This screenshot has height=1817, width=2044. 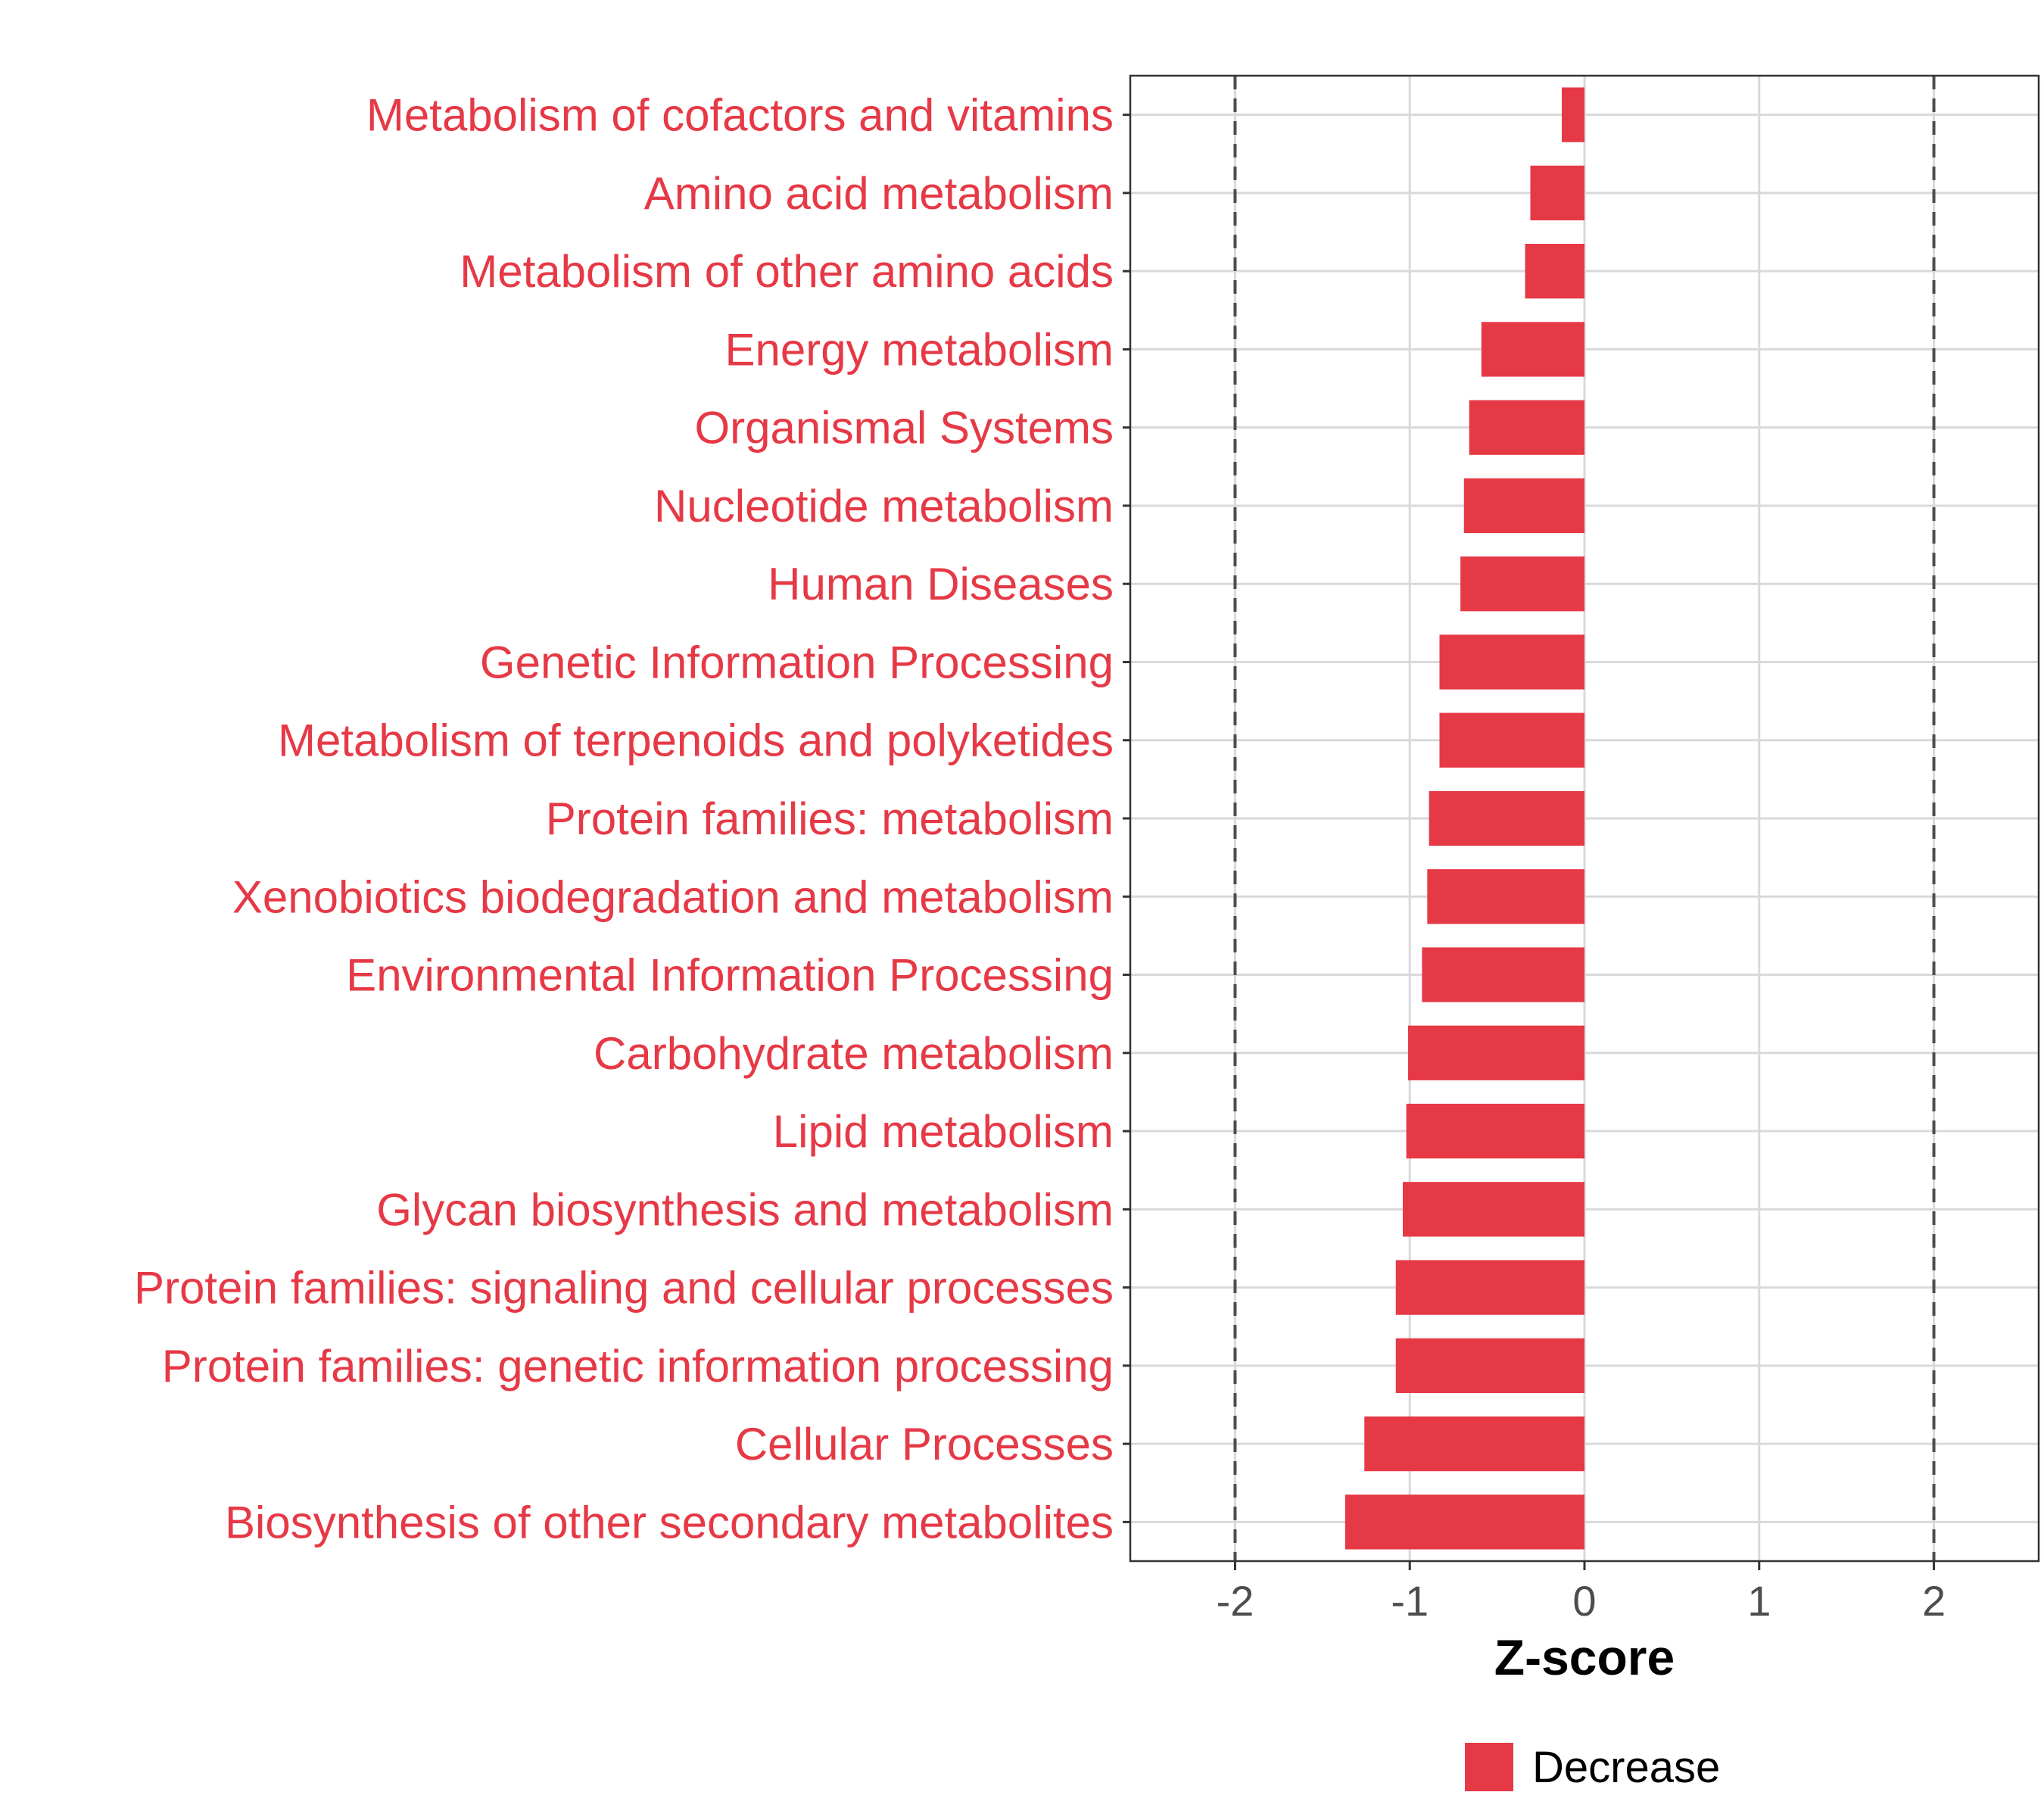 I want to click on legend-label-decrease: Decrease, so click(x=1626, y=1767).